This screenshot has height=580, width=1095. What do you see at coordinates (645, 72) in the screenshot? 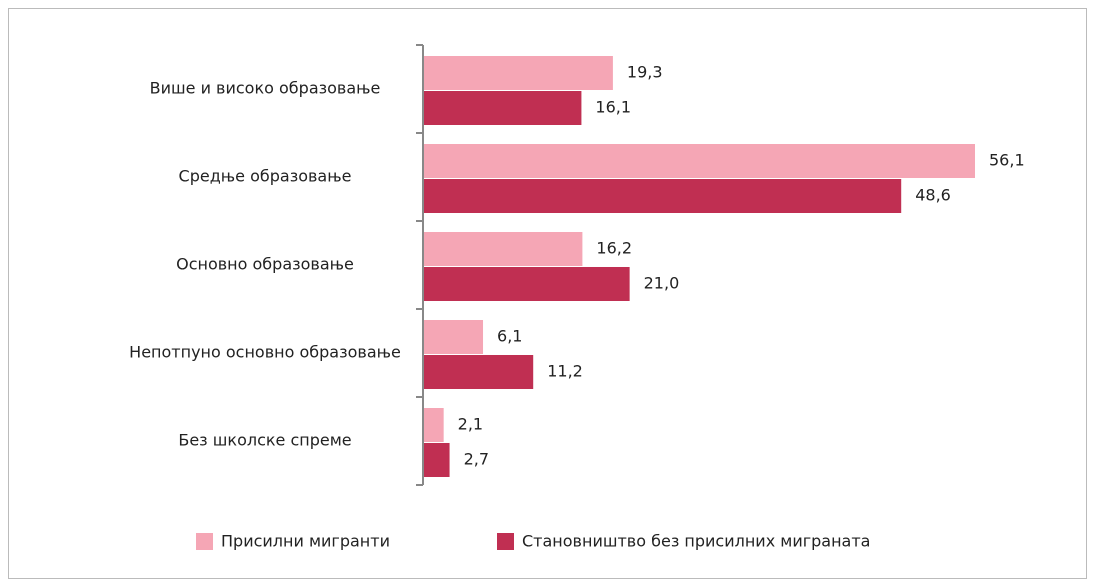
I see `value-label: 19,3` at bounding box center [645, 72].